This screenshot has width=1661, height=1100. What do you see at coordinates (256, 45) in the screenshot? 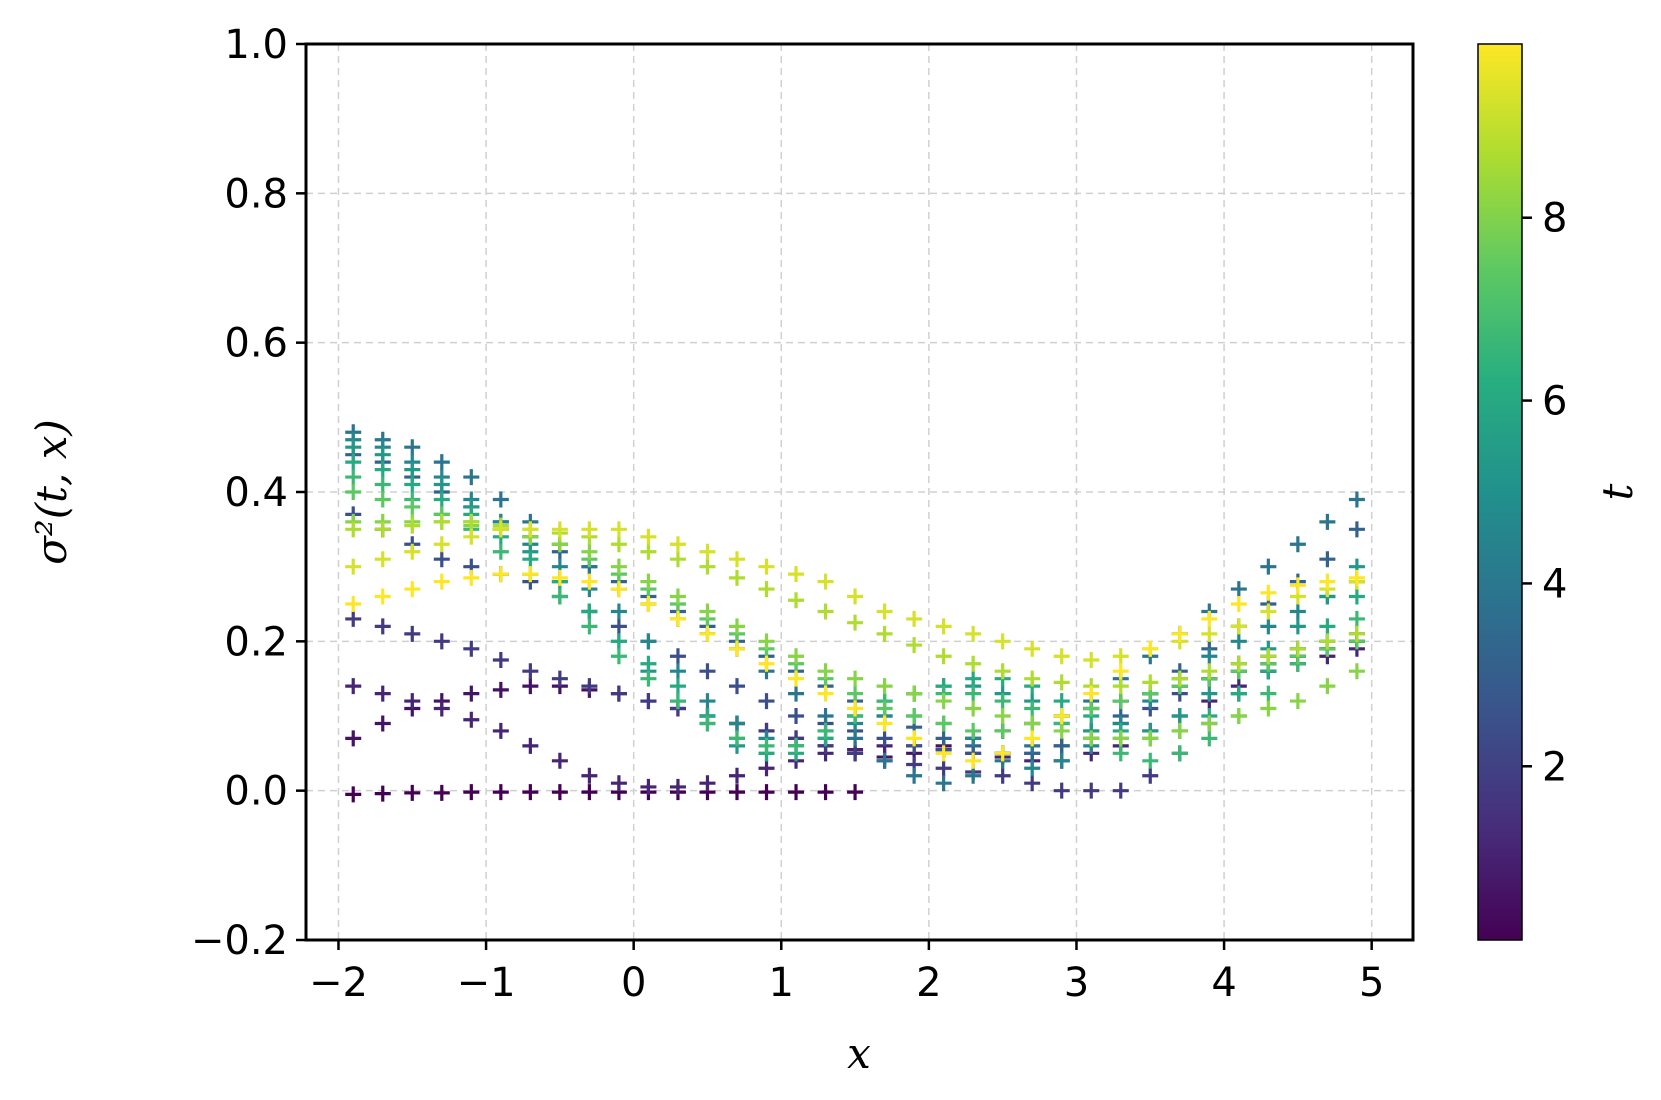
I see `y-tick-label: 1.0` at bounding box center [256, 45].